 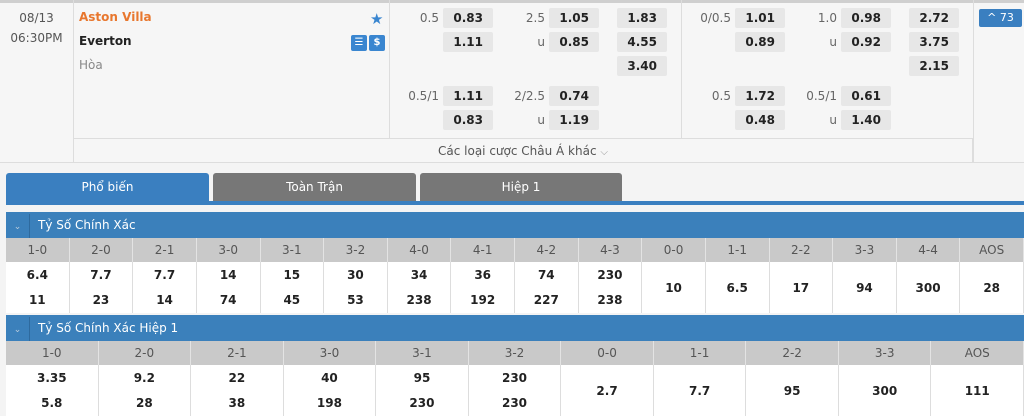 I want to click on odds-value: 95, so click(x=792, y=390).